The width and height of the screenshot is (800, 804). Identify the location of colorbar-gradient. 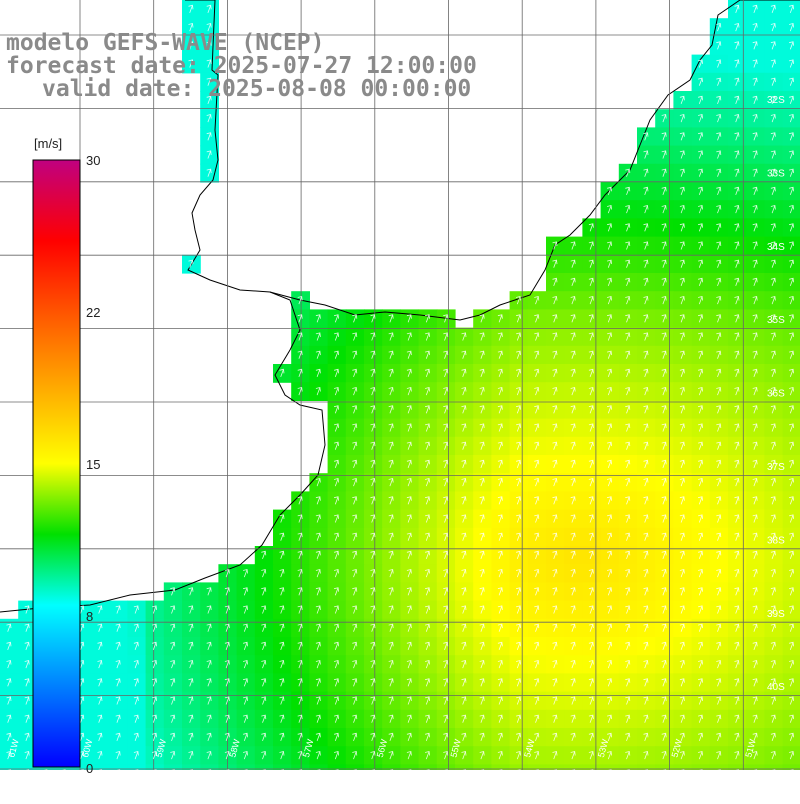
(56, 463).